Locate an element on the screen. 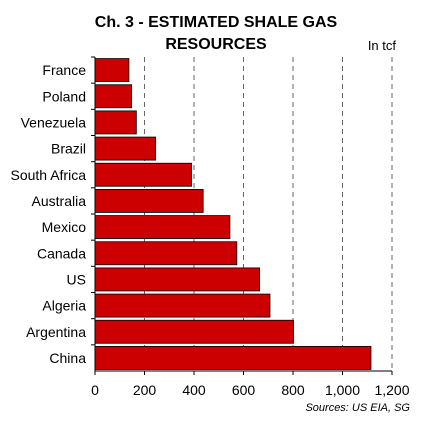 The width and height of the screenshot is (432, 427). category-label: Venezuela is located at coordinates (54, 122).